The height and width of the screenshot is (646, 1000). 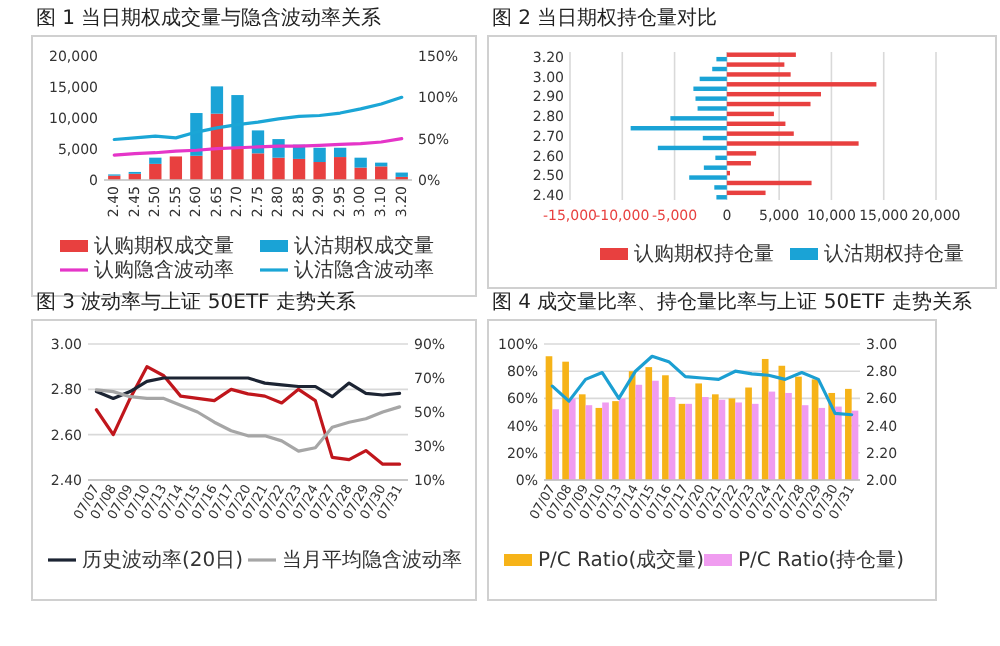 I want to click on legend-label: P/C Ratio(成交量), so click(x=621, y=560).